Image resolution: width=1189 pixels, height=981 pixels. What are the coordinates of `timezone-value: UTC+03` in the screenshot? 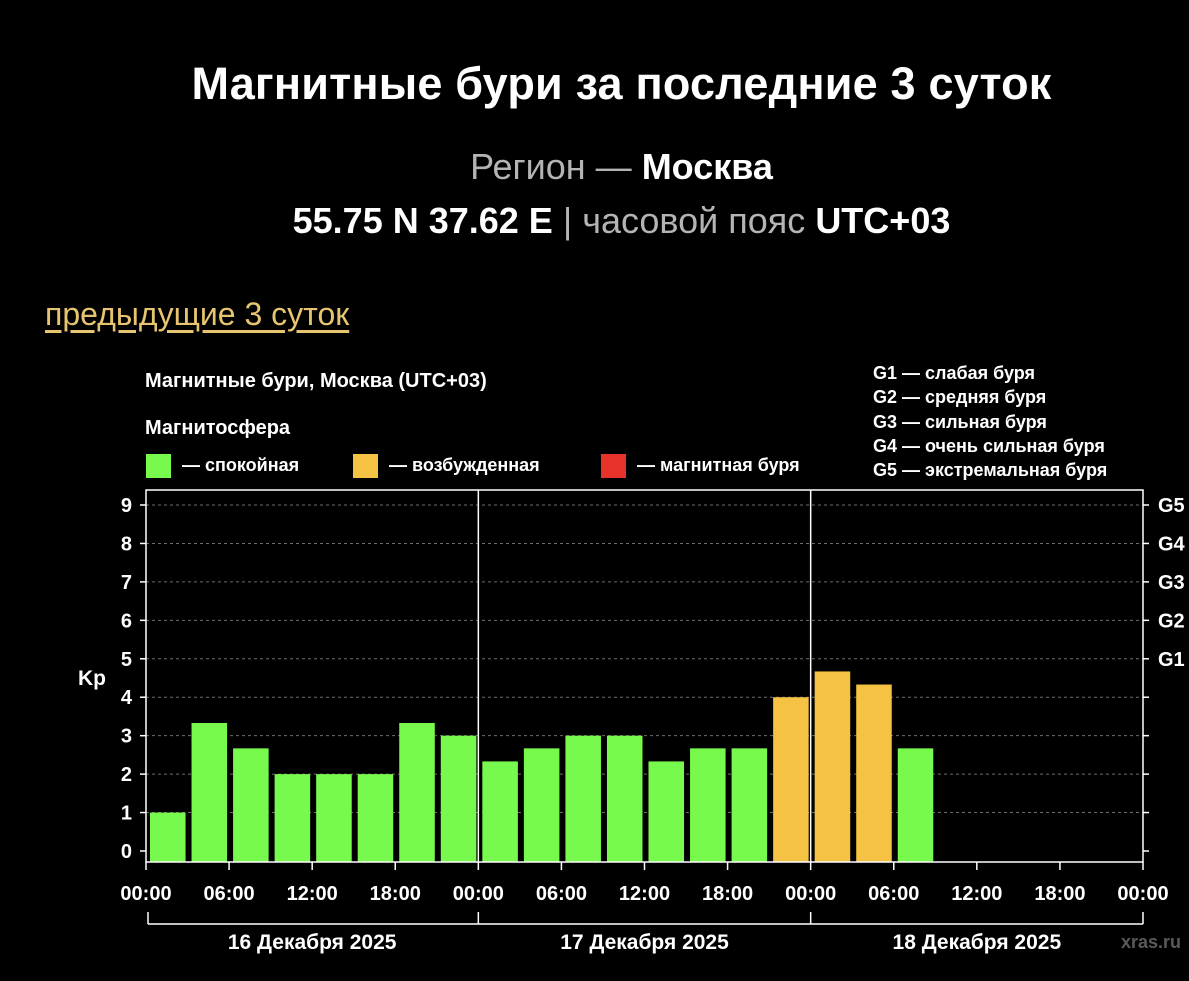 It's located at (883, 220).